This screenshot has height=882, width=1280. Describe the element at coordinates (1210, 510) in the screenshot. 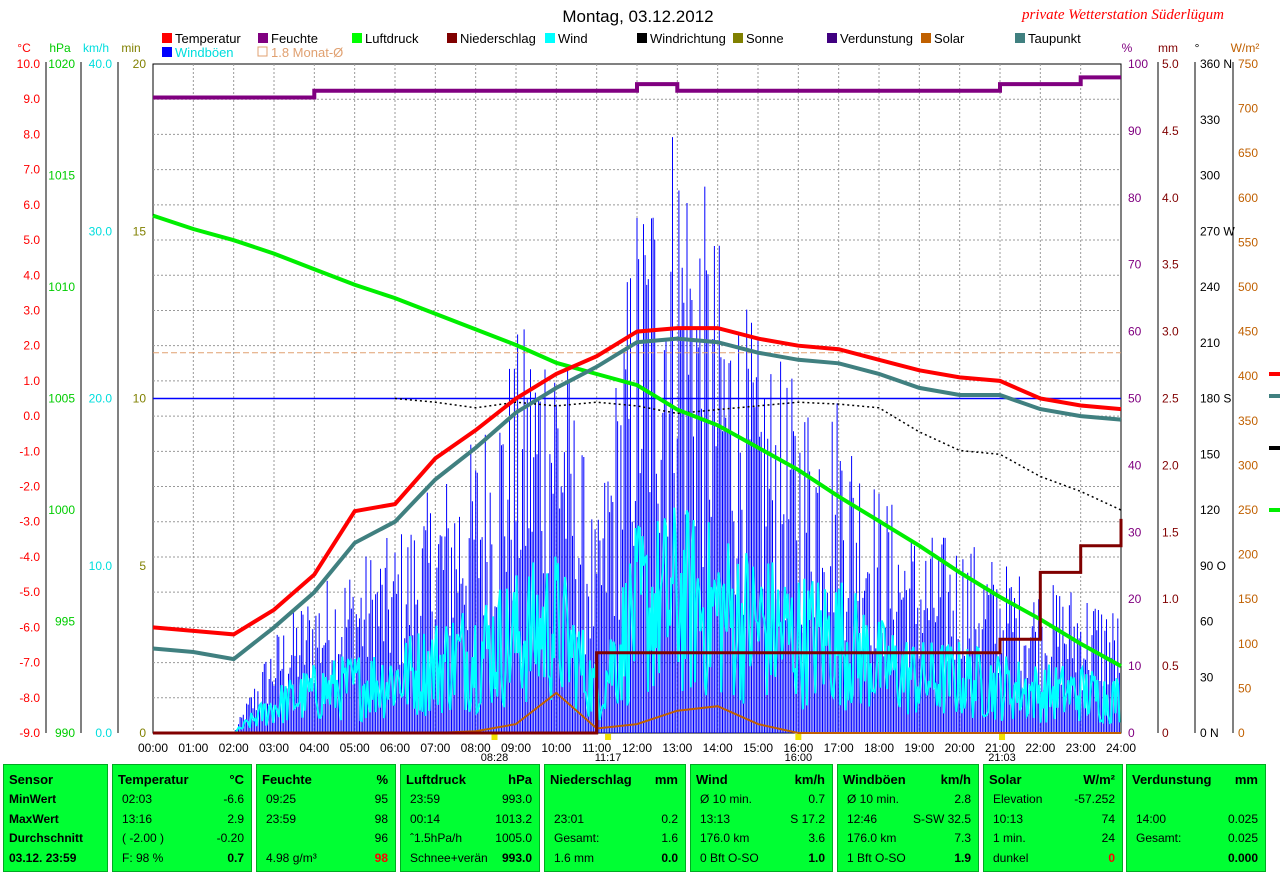

I see `deg-tick-label: 120` at that location.